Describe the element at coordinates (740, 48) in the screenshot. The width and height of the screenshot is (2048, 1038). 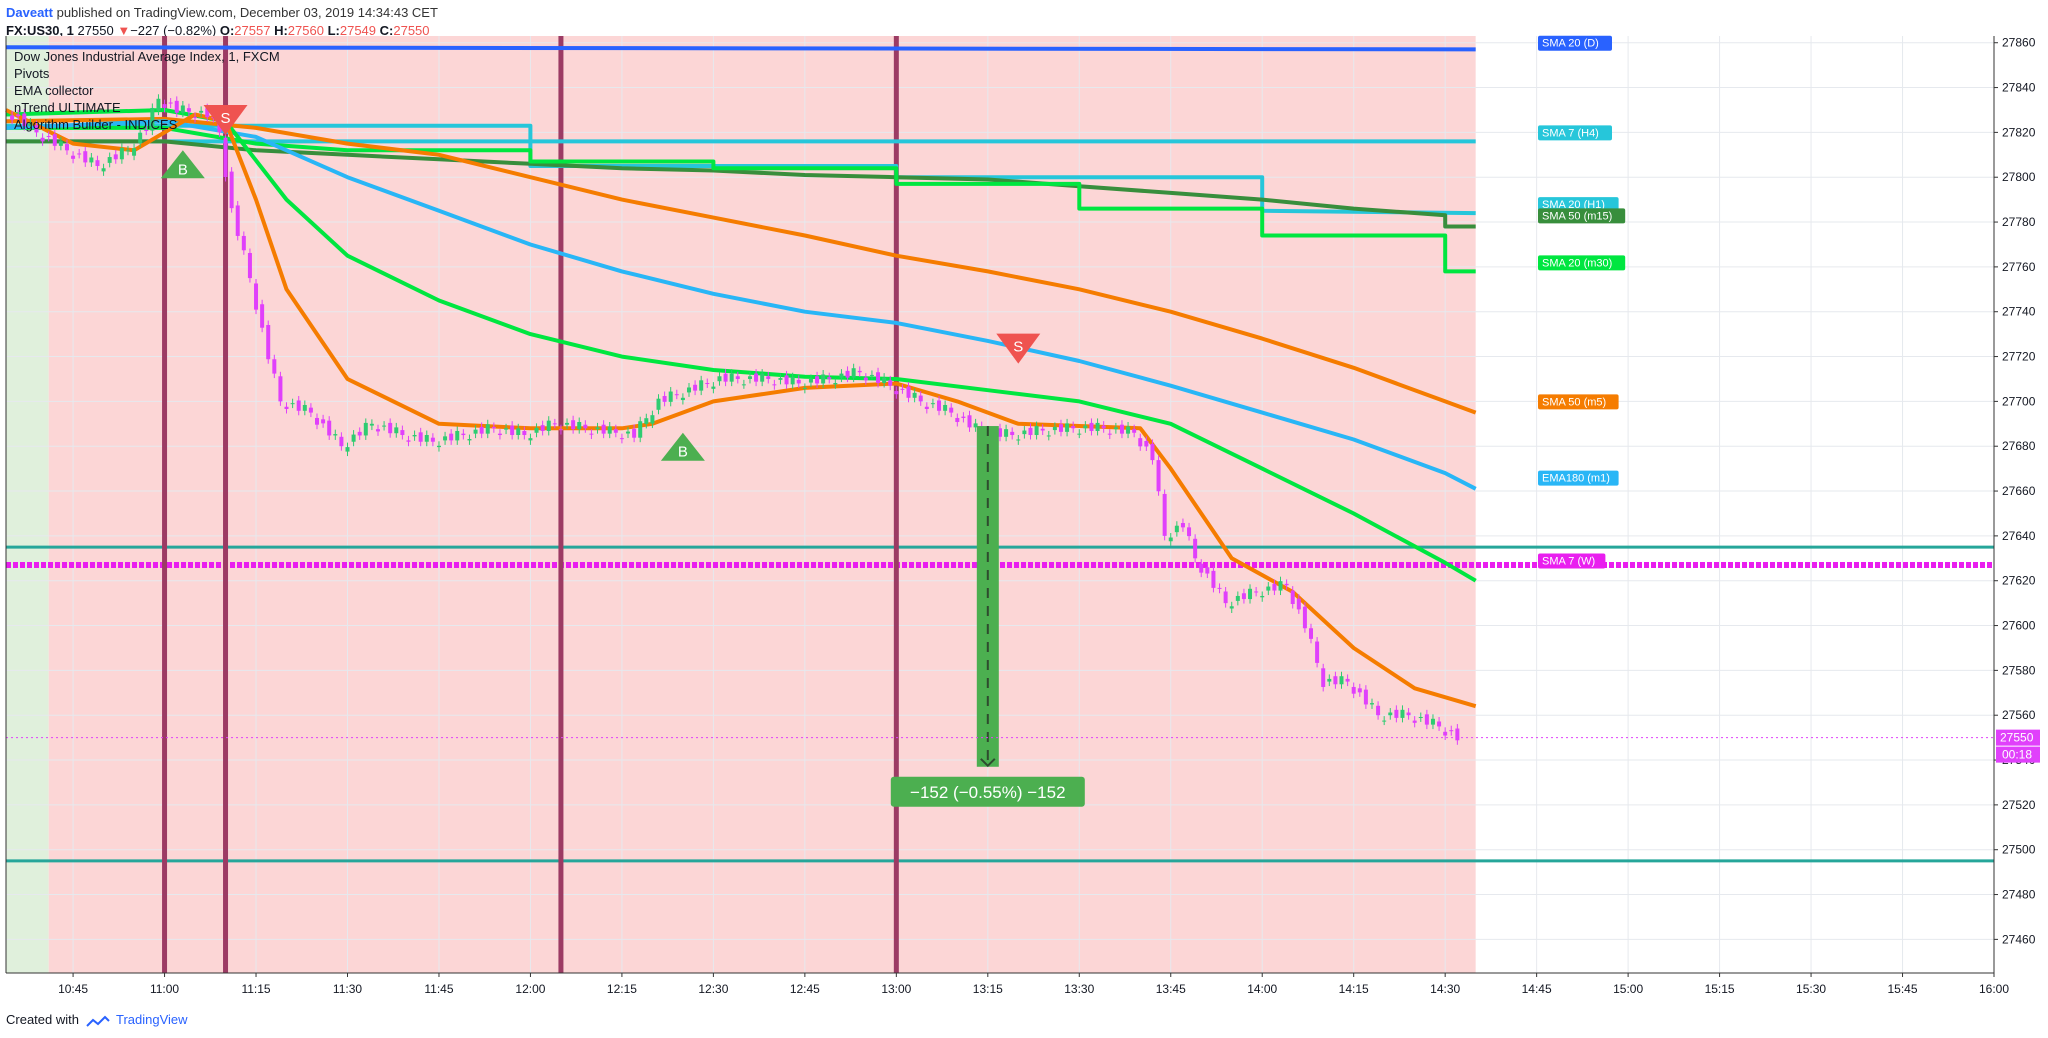
I see `series-sma-20-d-` at that location.